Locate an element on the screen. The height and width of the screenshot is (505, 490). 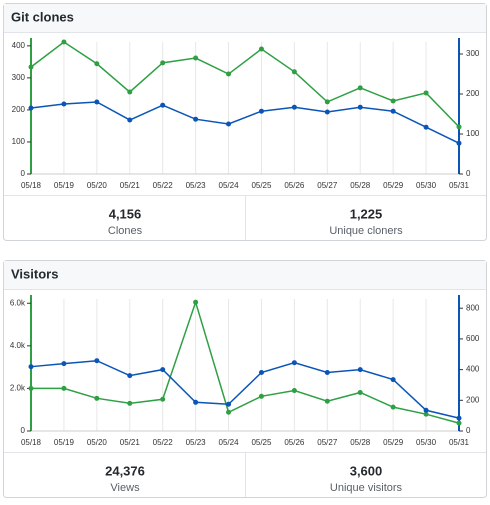
x-tick-label: 05/22 is located at coordinates (163, 442).